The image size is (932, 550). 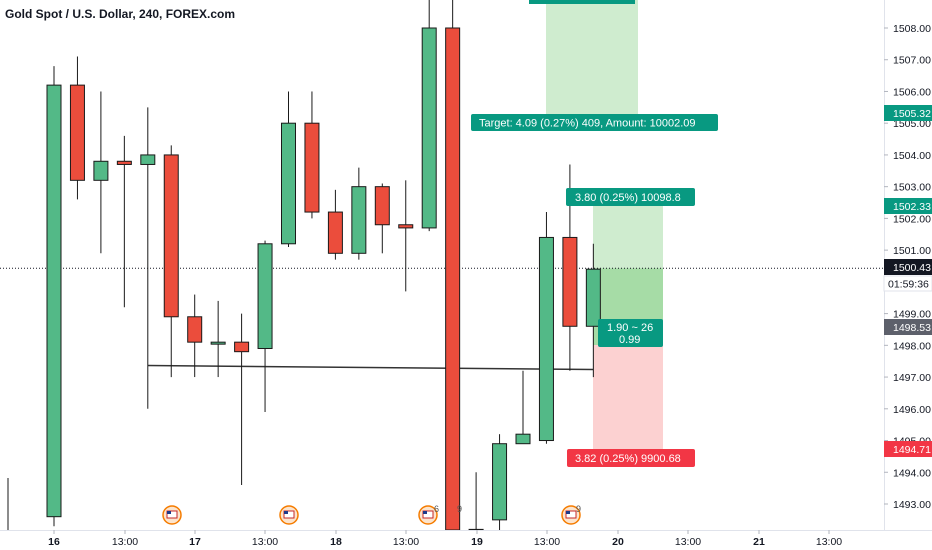 I want to click on time-tick-label: 18, so click(x=336, y=542).